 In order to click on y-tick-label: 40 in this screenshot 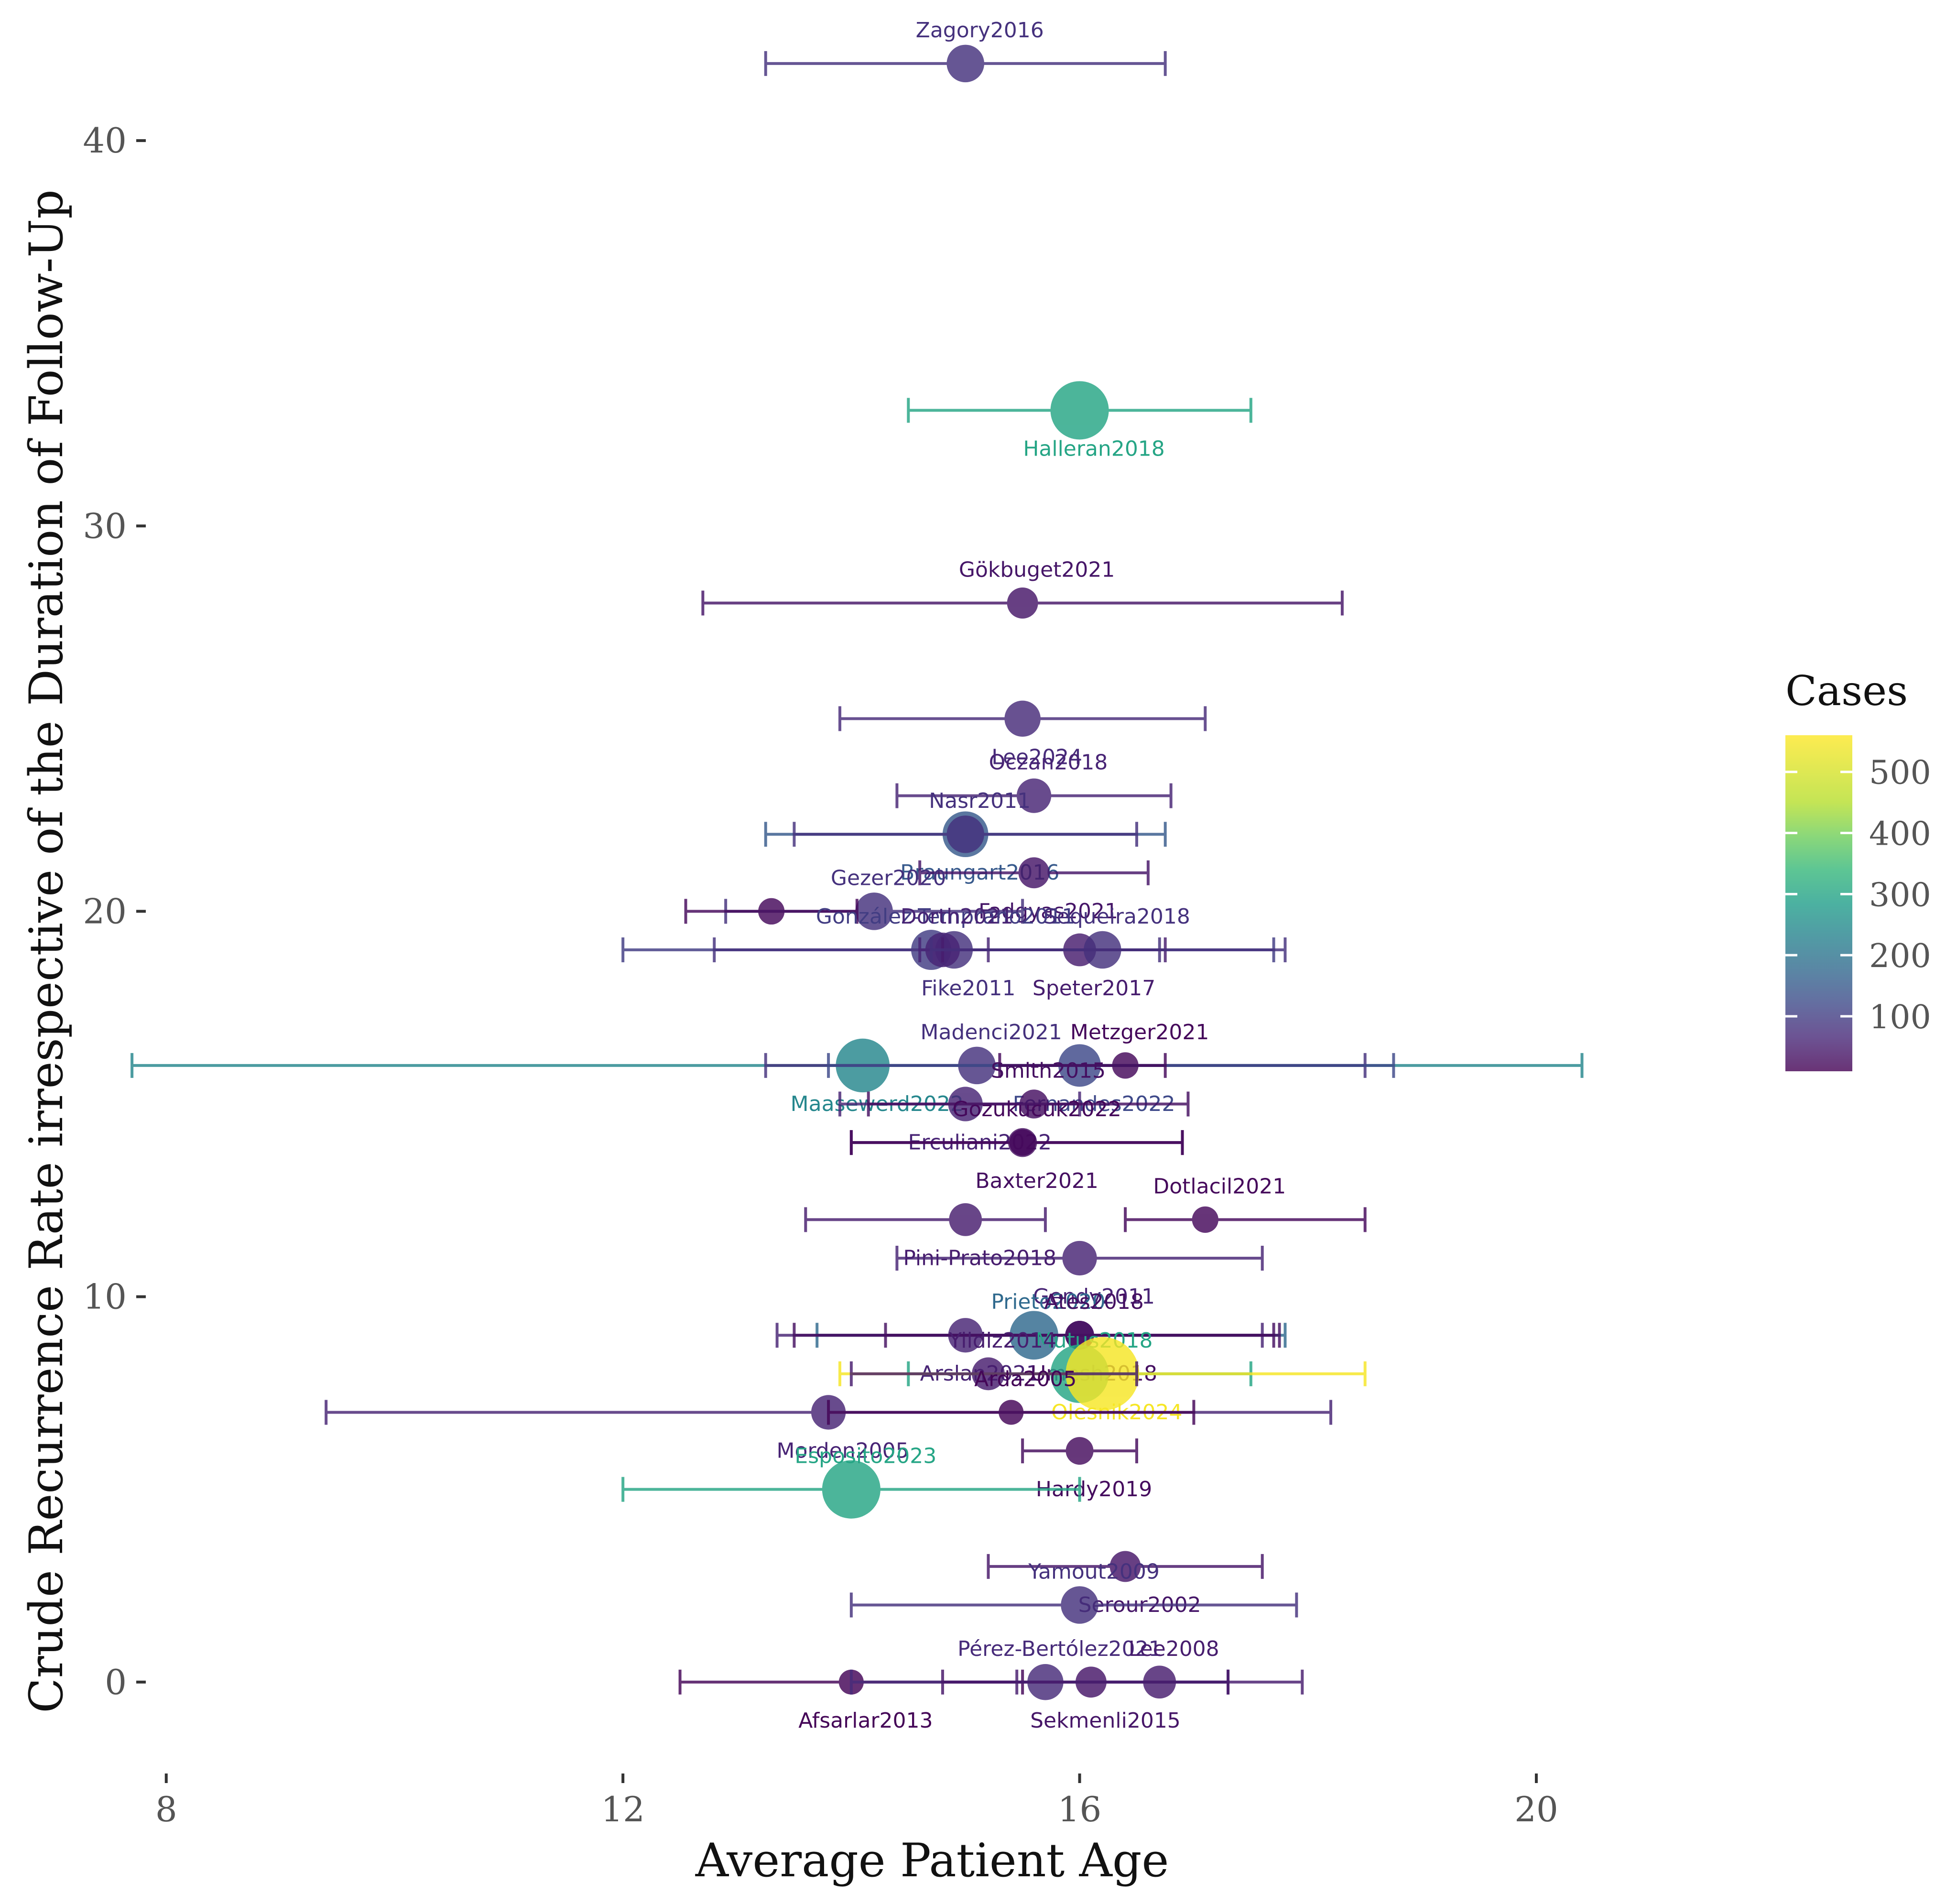, I will do `click(105, 140)`.